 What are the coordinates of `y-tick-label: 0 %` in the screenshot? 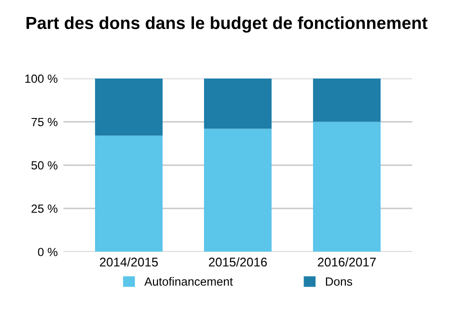 It's located at (48, 252).